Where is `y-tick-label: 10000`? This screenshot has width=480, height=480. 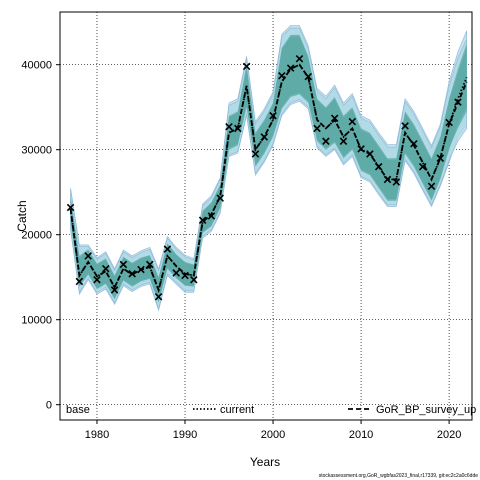 y-tick-label: 10000 is located at coordinates (36, 321).